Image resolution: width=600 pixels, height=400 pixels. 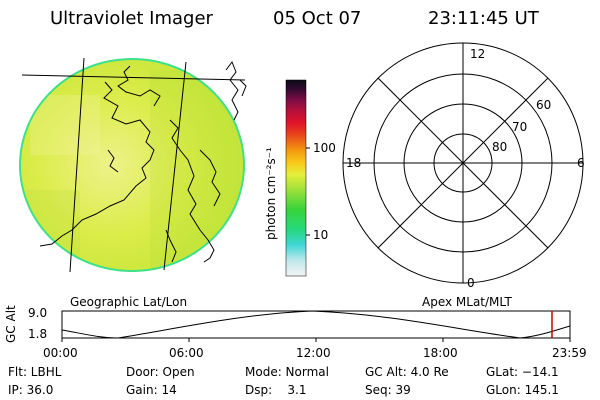 What do you see at coordinates (522, 390) in the screenshot?
I see `status-glon: GLon: 145.1` at bounding box center [522, 390].